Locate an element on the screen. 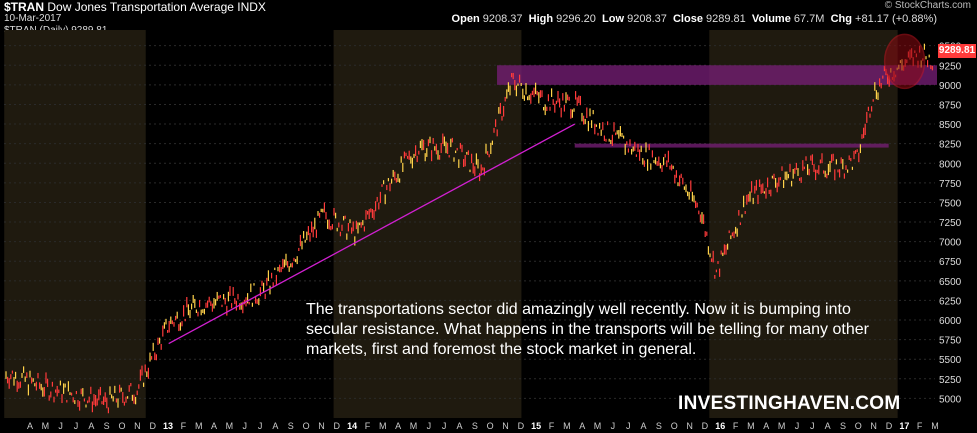 The height and width of the screenshot is (433, 977). y-tick-label: 6500 is located at coordinates (950, 282).